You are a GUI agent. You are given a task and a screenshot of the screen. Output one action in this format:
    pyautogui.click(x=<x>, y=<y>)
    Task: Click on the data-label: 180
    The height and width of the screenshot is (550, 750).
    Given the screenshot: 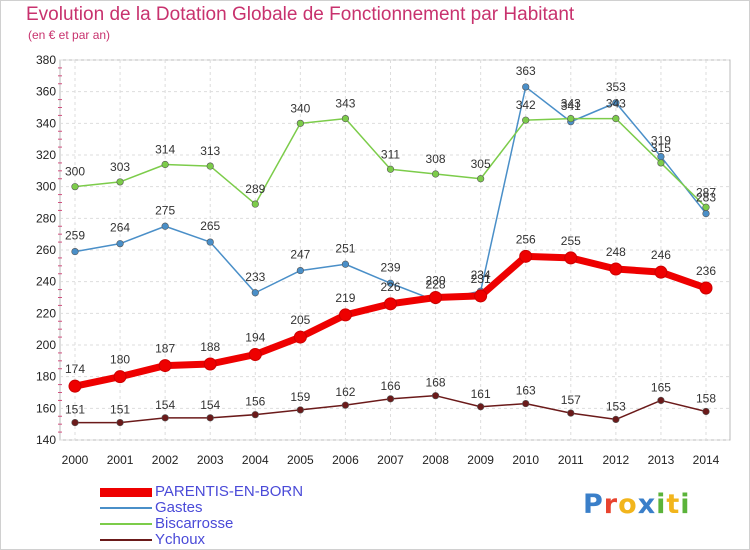 What is the action you would take?
    pyautogui.click(x=120, y=360)
    